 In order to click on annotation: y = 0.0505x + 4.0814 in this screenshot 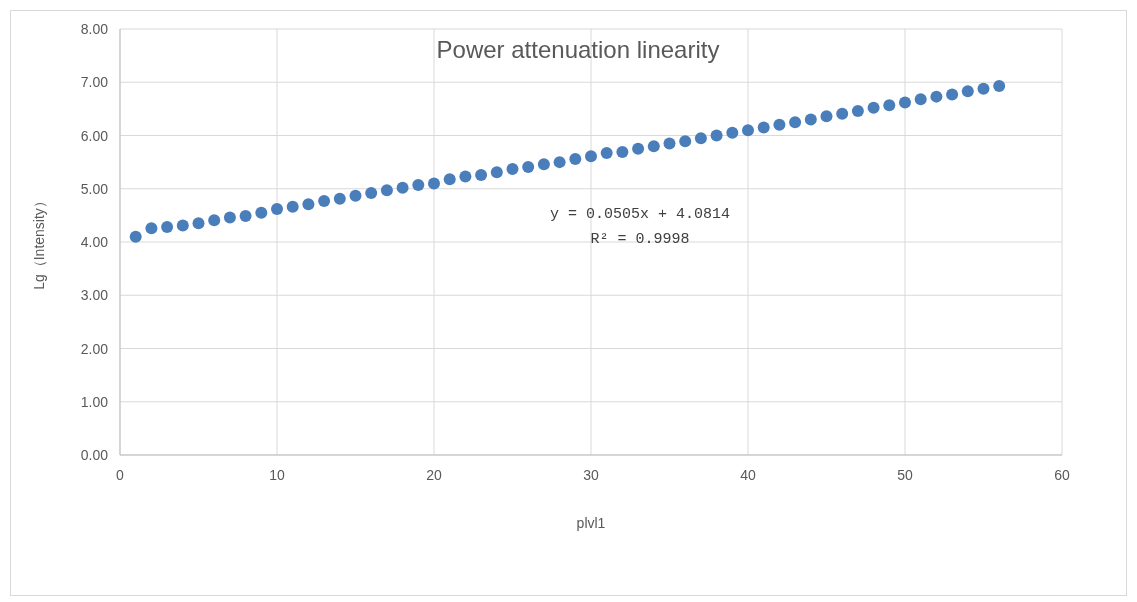, I will do `click(640, 214)`.